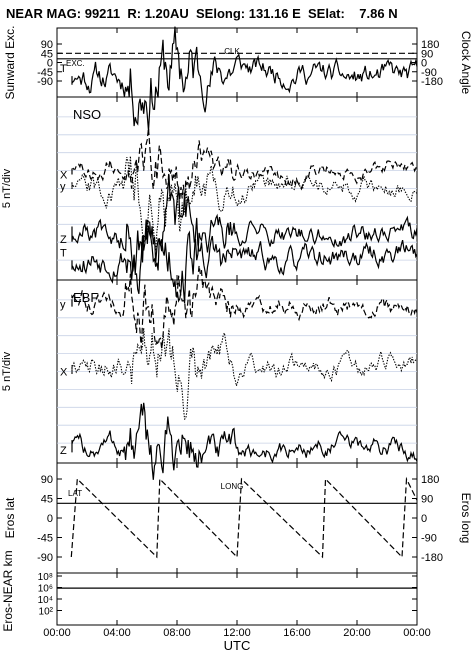 This screenshot has height=656, width=474. What do you see at coordinates (45, 589) in the screenshot?
I see `y-tick-label-log: 10⁶` at bounding box center [45, 589].